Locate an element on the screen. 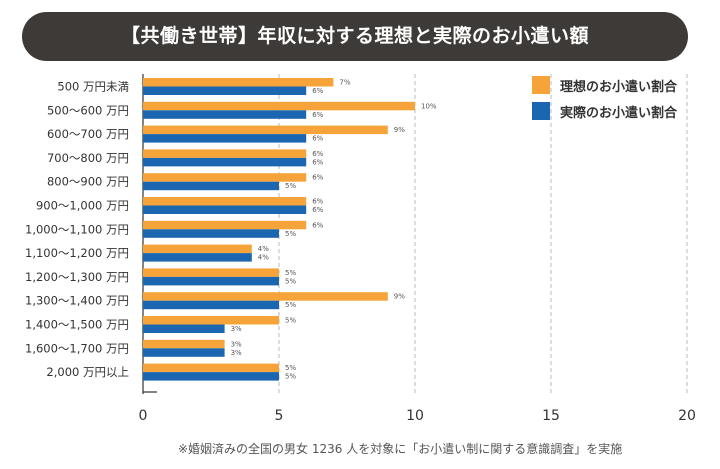 This screenshot has height=469, width=720. actual-value-label-9: 5% is located at coordinates (290, 305).